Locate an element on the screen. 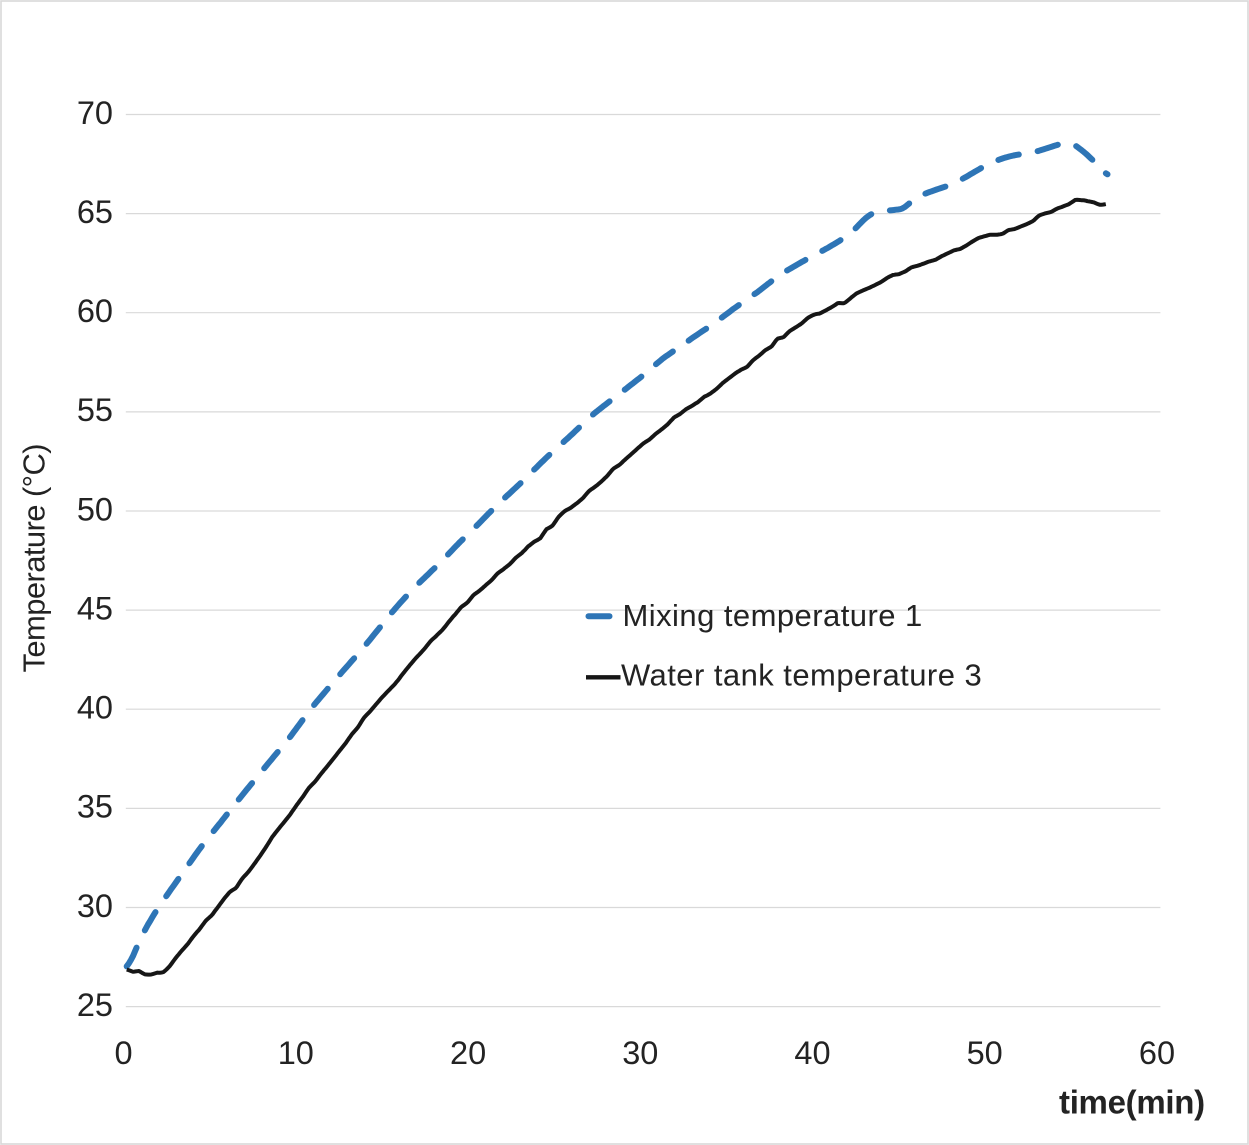 Image resolution: width=1249 pixels, height=1145 pixels. svg-text: 70 is located at coordinates (95, 113).